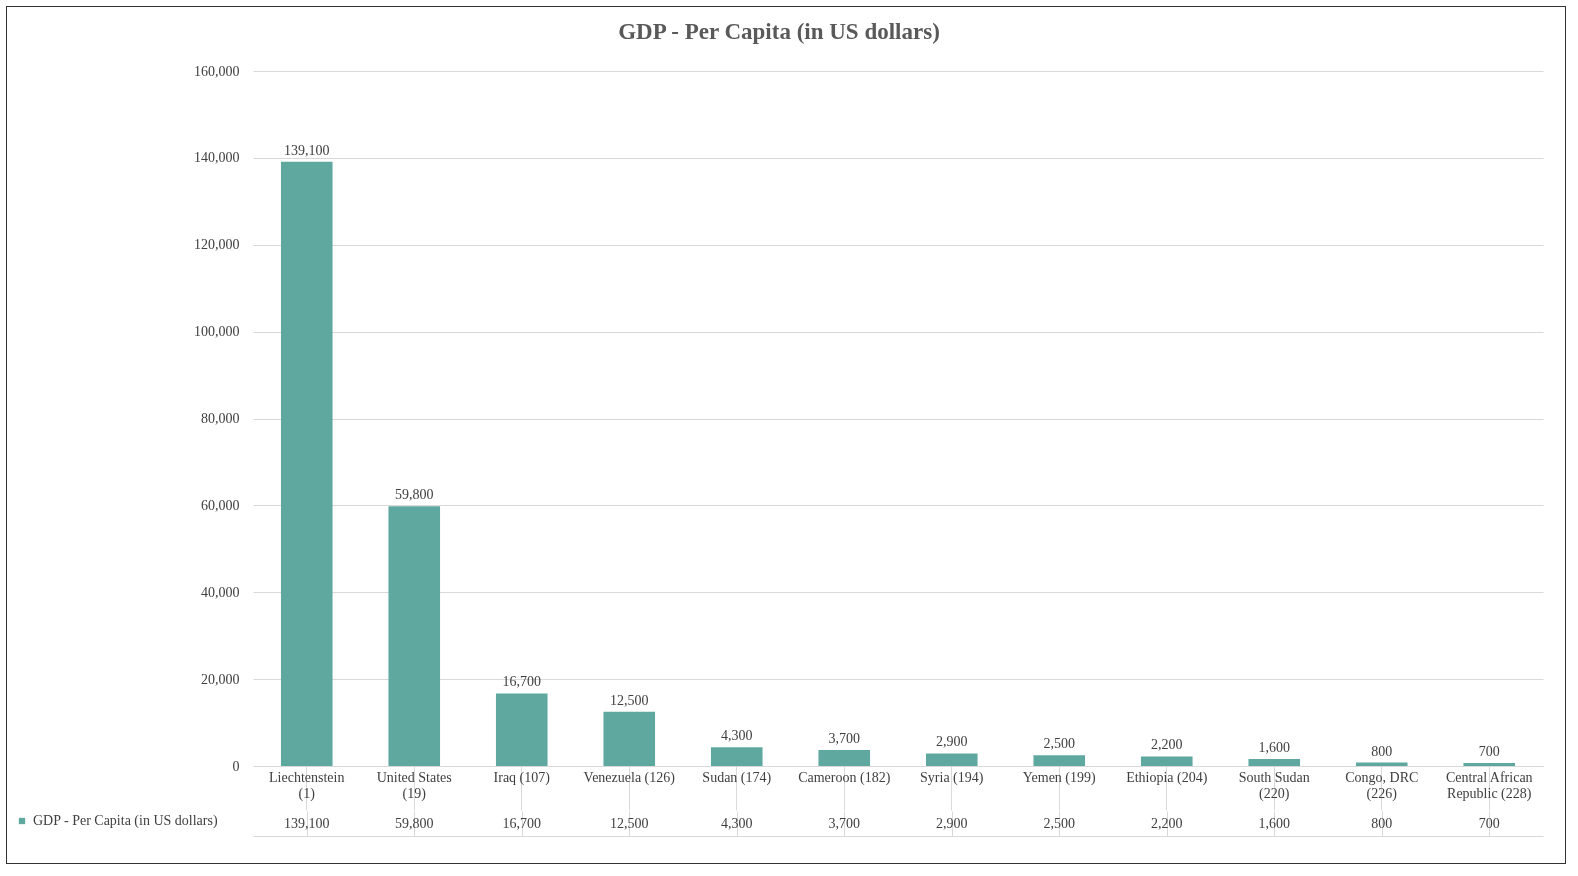 The width and height of the screenshot is (1578, 876). Describe the element at coordinates (220, 418) in the screenshot. I see `y-tick-label: 80,000` at that location.